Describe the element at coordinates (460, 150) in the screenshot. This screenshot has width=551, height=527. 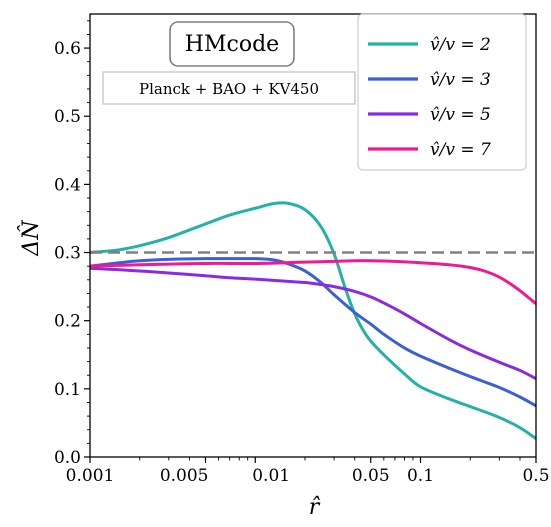
I see `legend-label: v̂/v = 7` at that location.